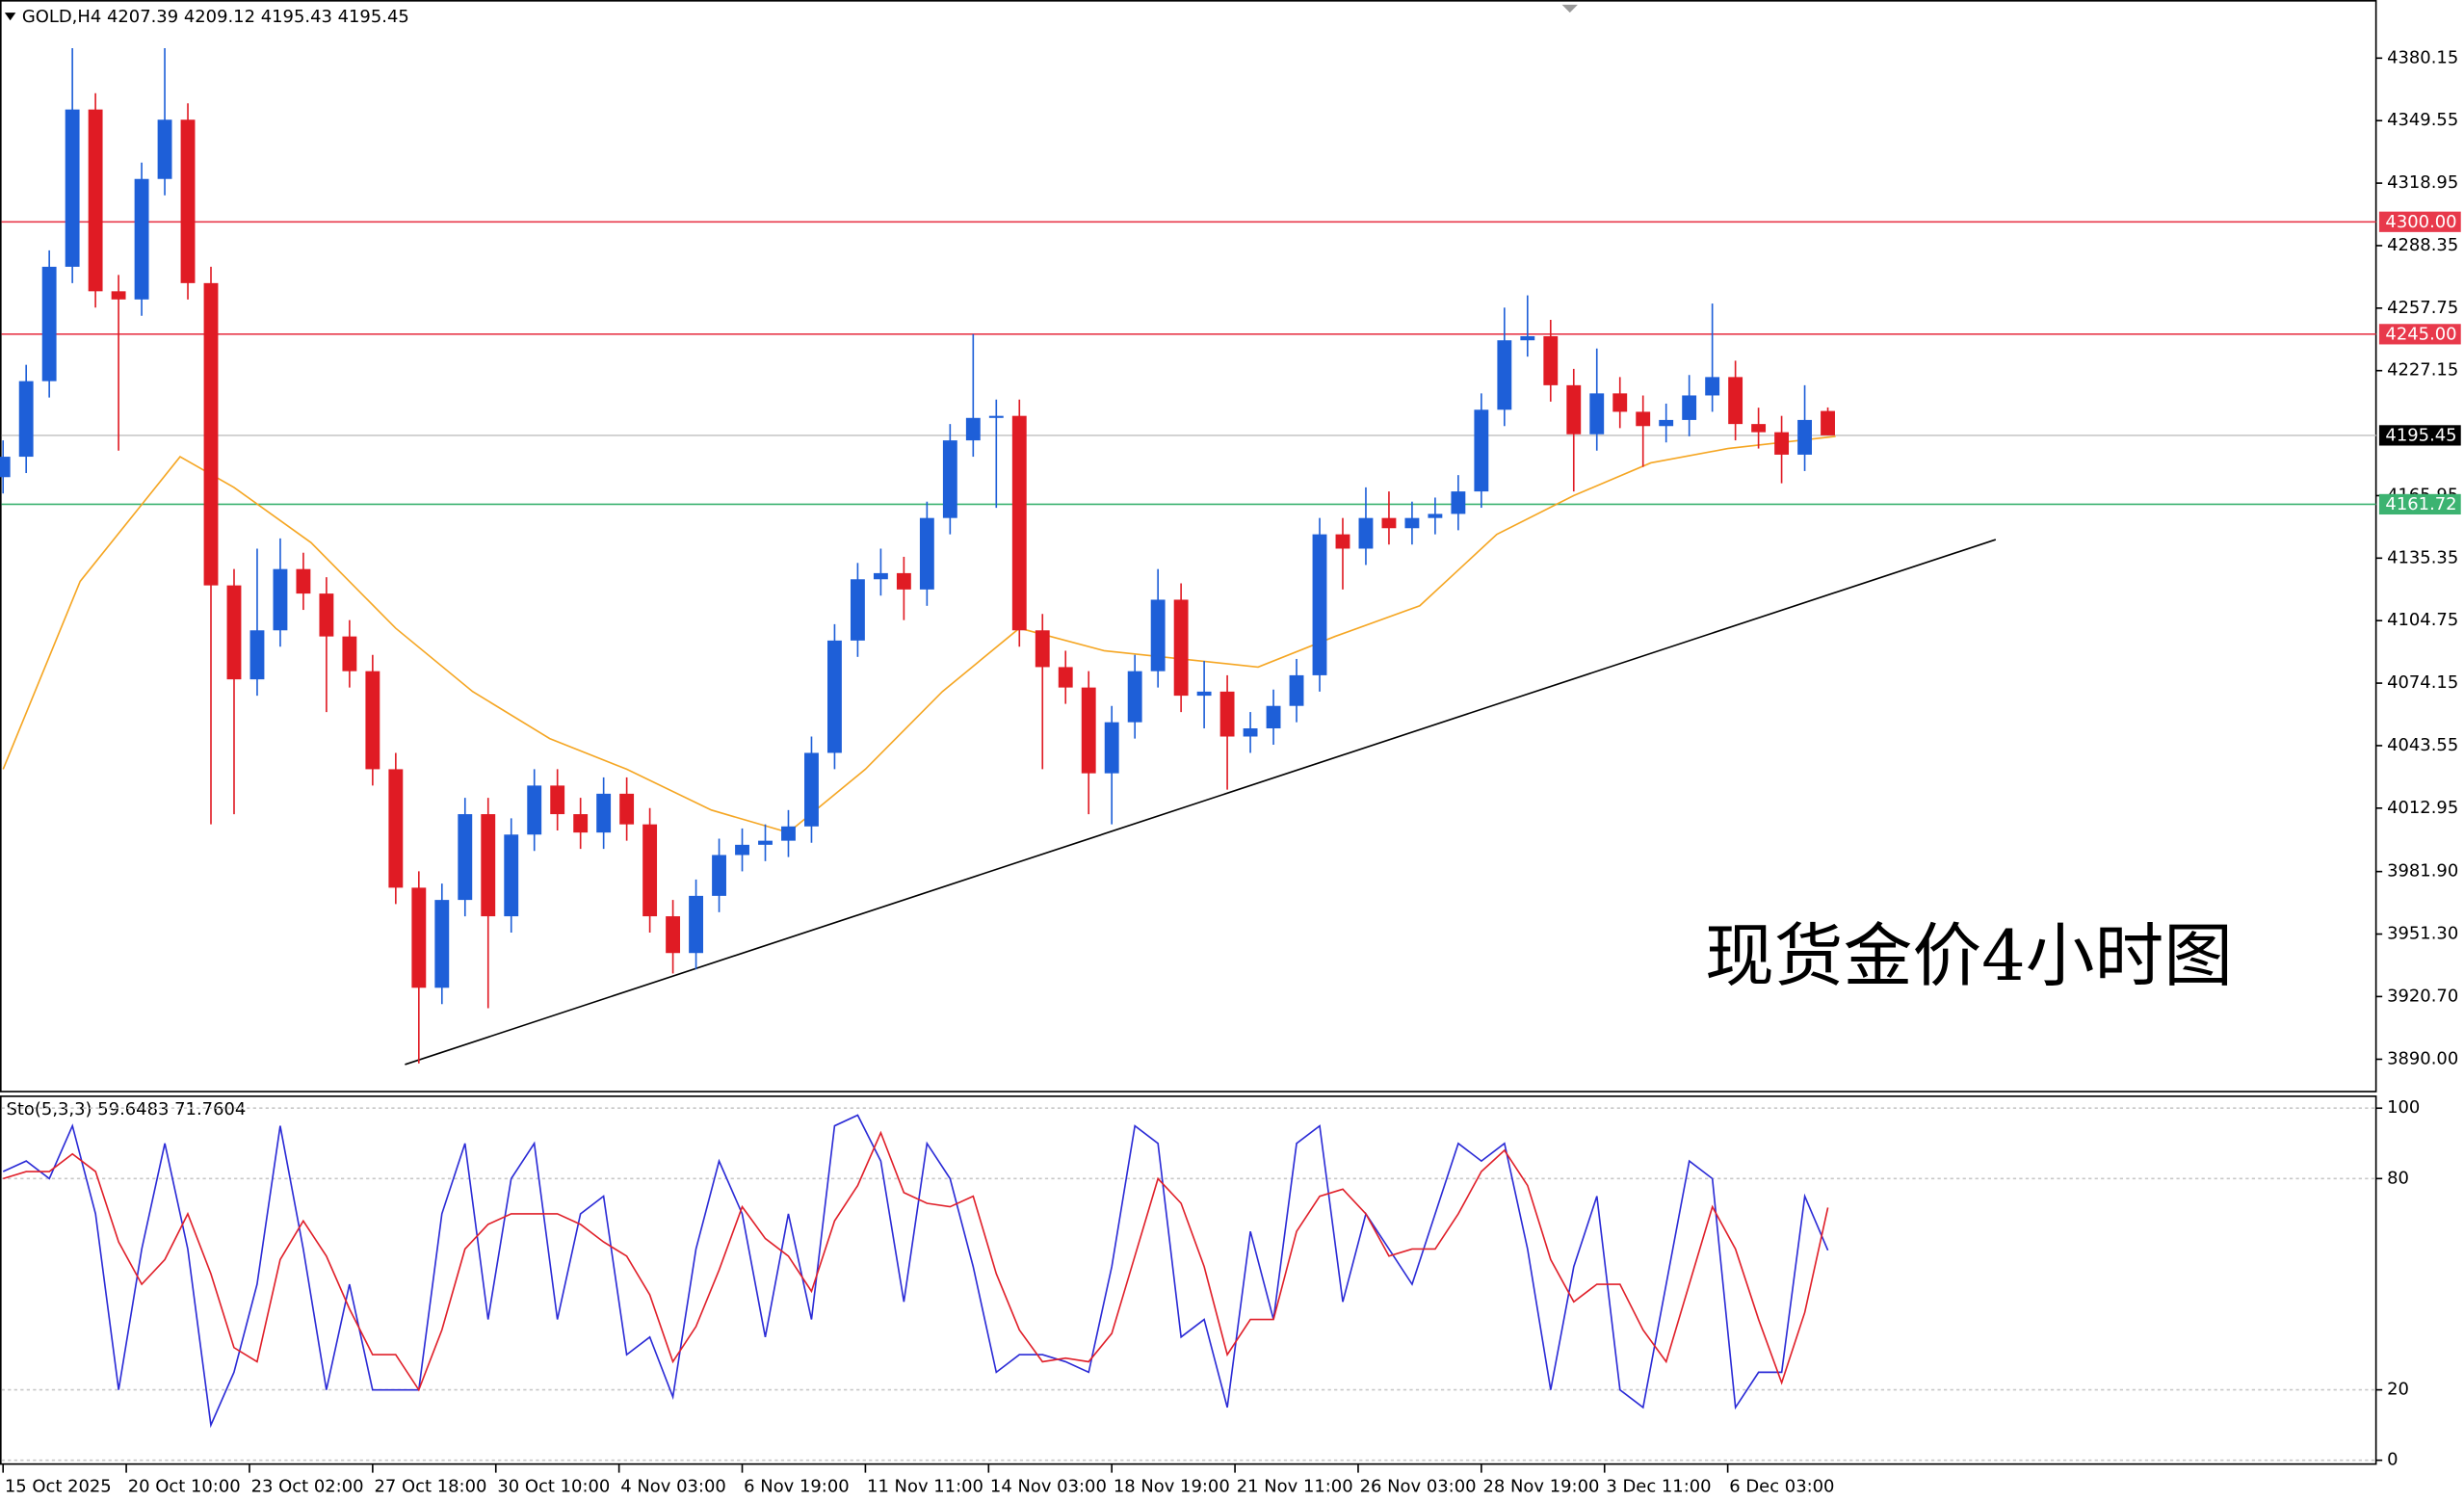  Describe the element at coordinates (2423, 557) in the screenshot. I see `y-tick-label: 4135.35` at that location.